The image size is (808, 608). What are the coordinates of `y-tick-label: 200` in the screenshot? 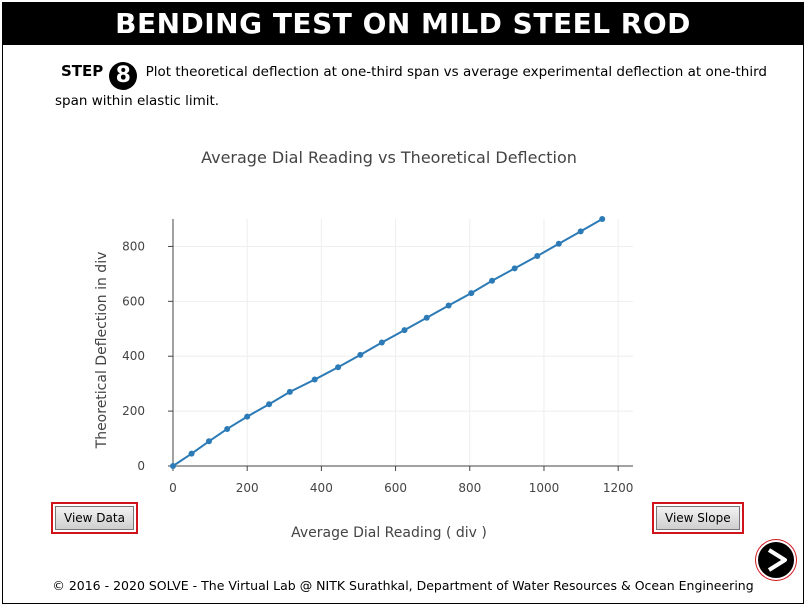 It's located at (133, 411).